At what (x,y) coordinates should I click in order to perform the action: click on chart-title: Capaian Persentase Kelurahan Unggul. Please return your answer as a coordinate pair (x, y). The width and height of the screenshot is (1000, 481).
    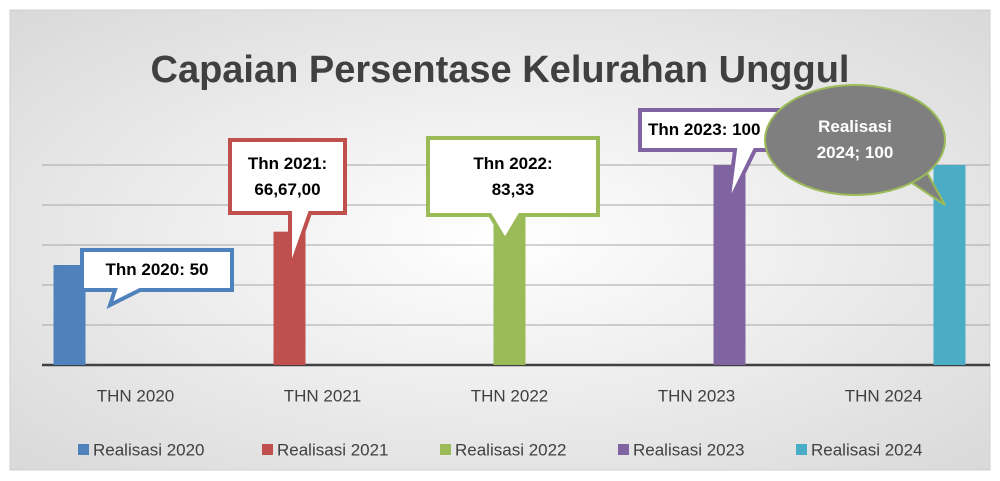
    Looking at the image, I should click on (500, 70).